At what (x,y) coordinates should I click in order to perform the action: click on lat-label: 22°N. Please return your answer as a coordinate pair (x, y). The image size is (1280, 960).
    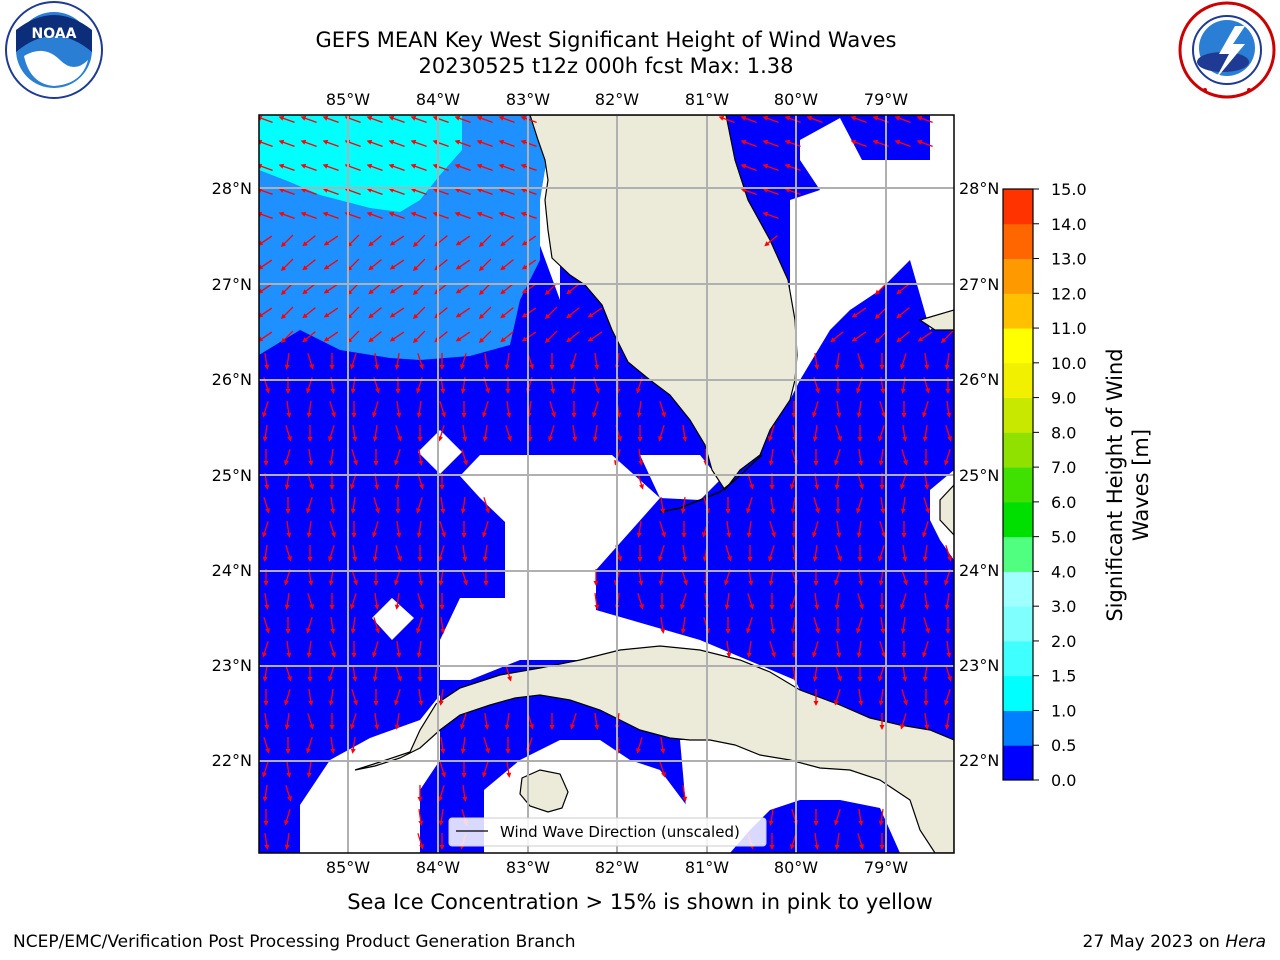
    Looking at the image, I should click on (232, 760).